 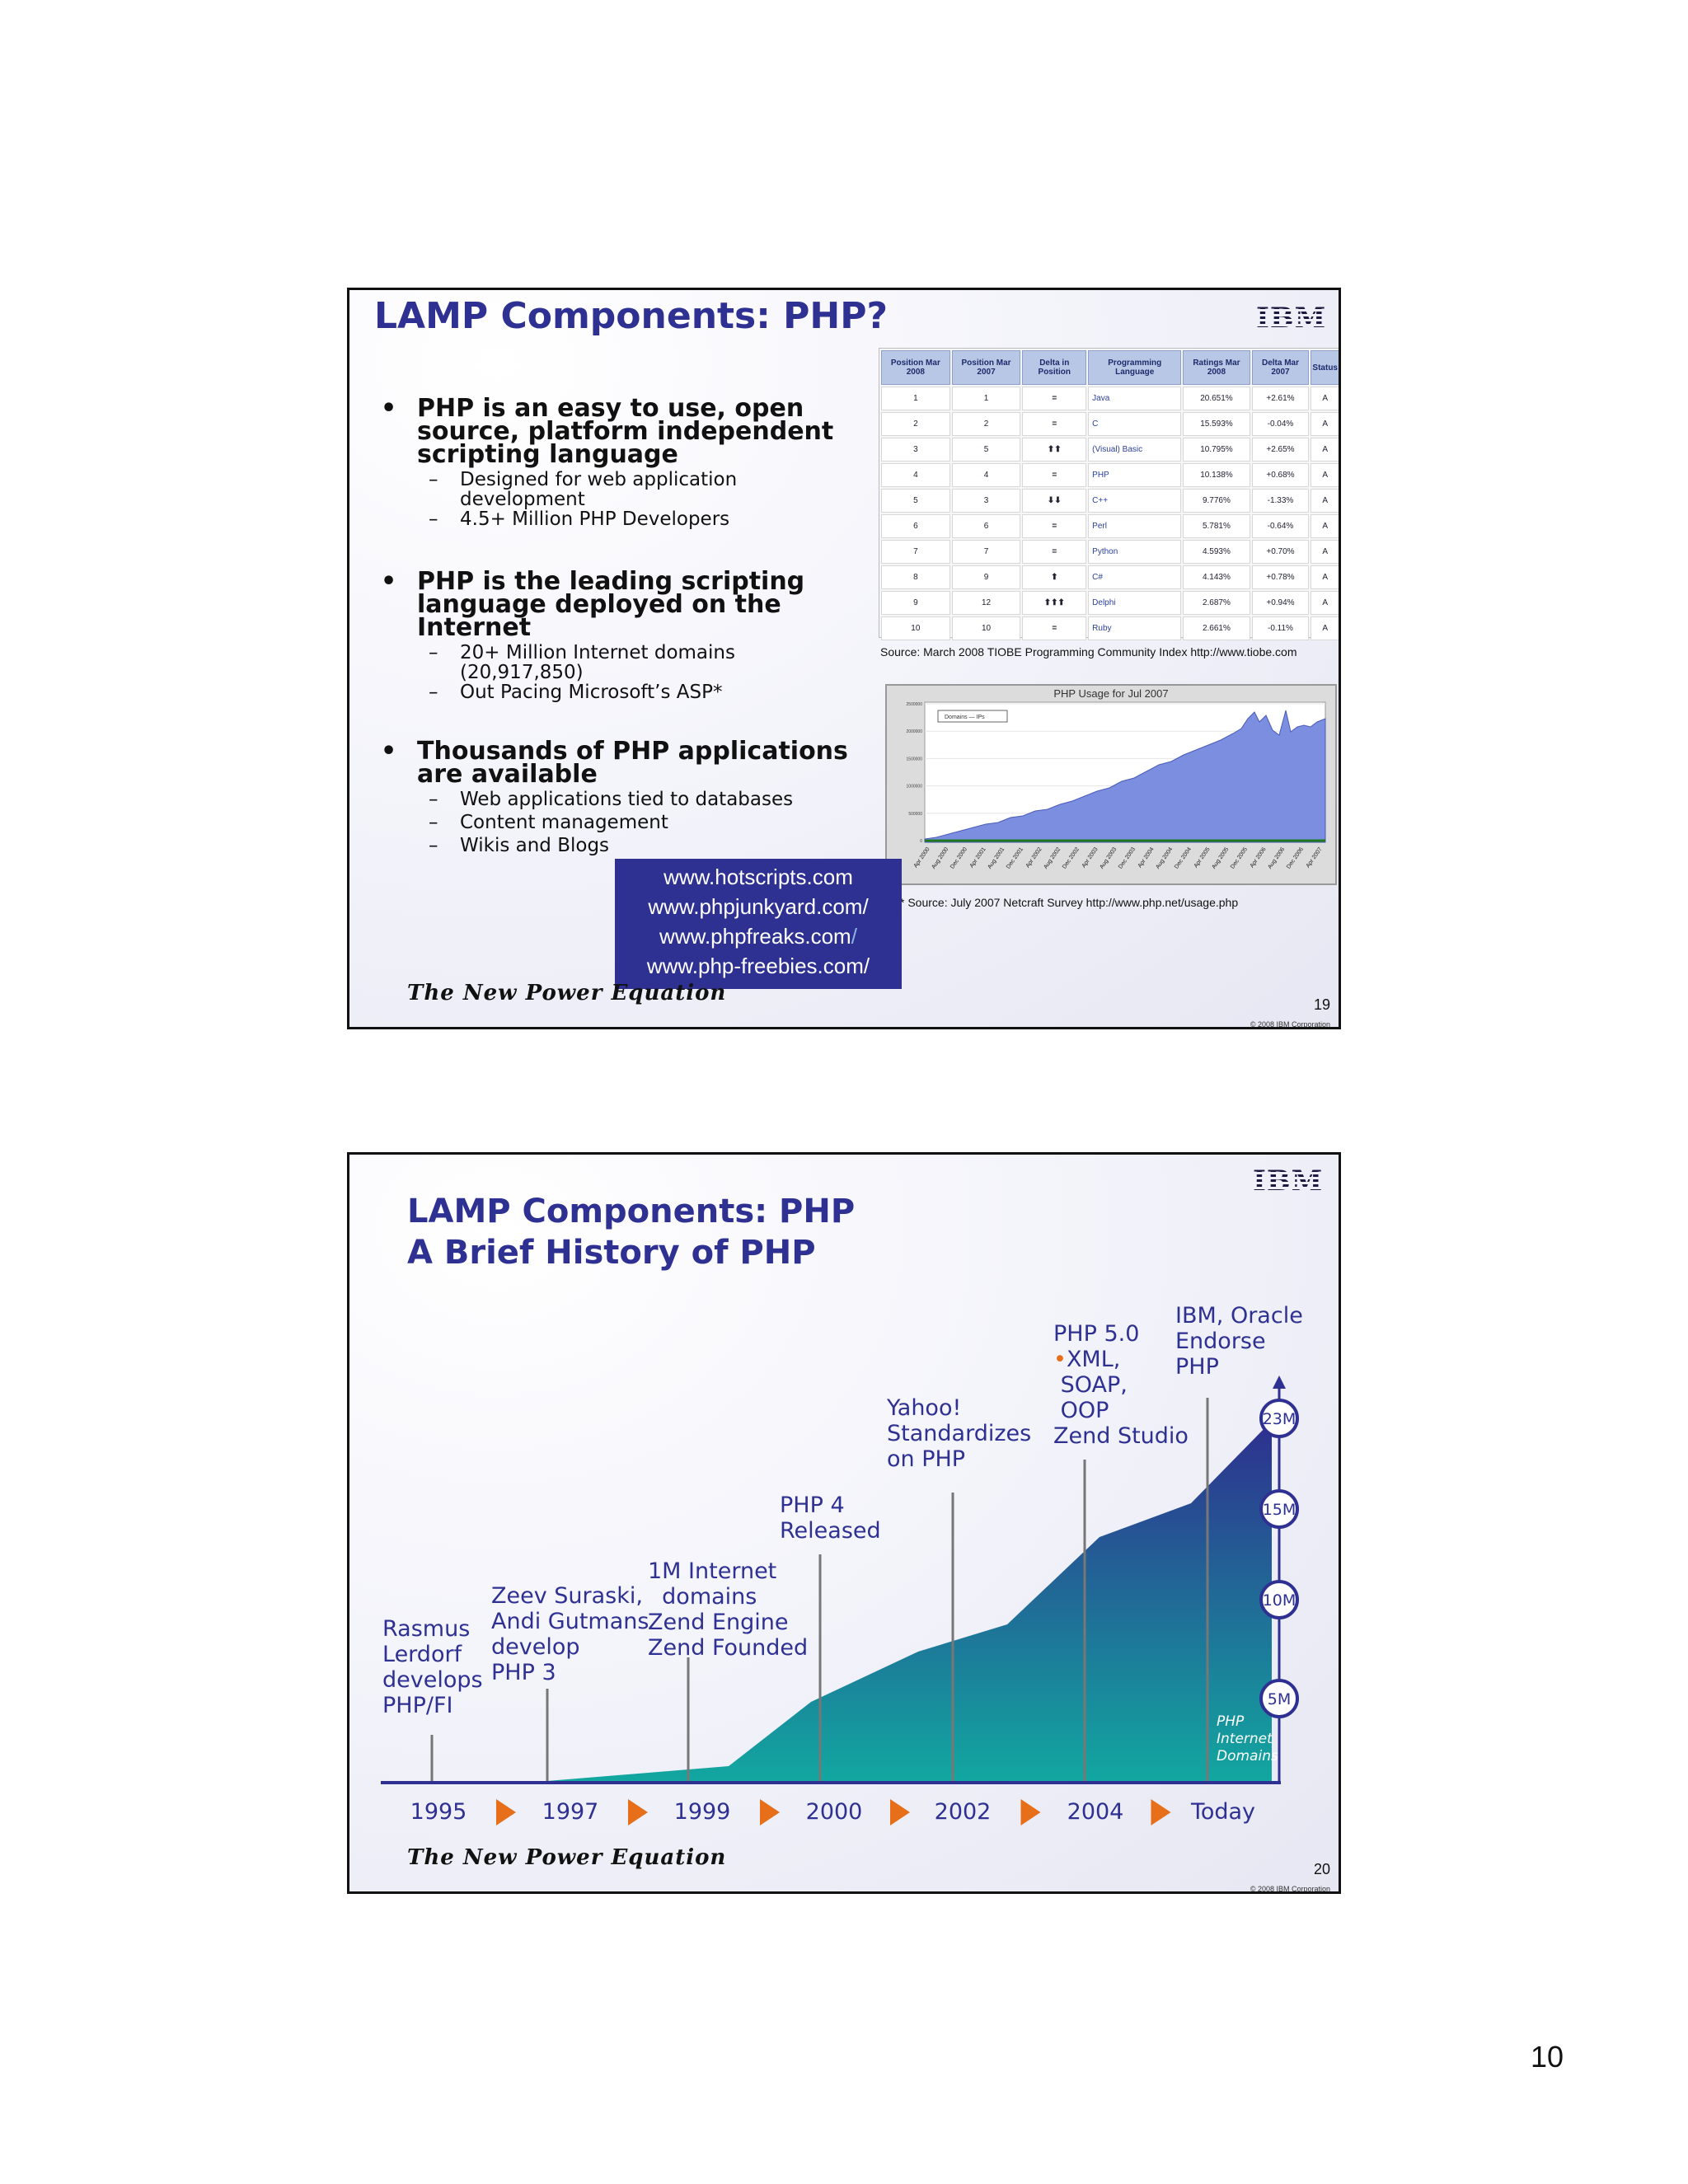 I want to click on timeline-year: 2004, so click(x=1095, y=1812).